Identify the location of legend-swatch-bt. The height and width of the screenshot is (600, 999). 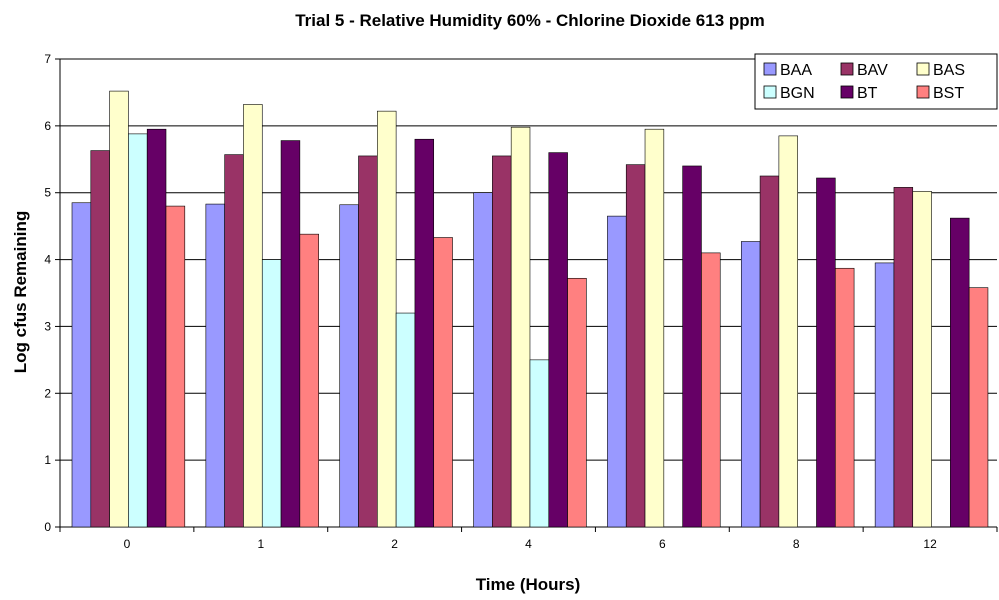
(847, 92).